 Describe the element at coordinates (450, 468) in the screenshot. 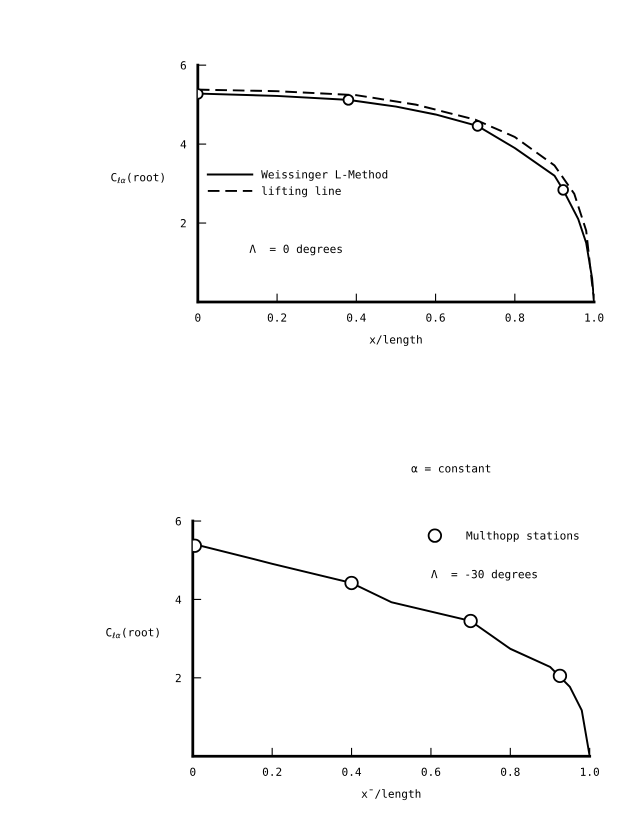

I see `text: α = constant` at that location.